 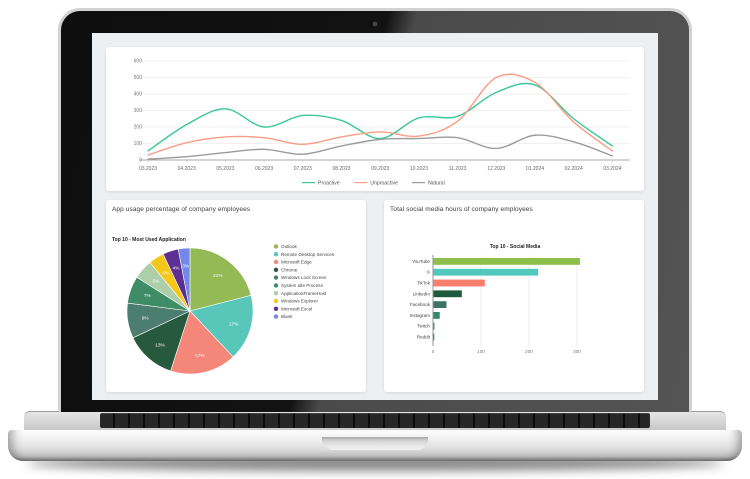 What do you see at coordinates (138, 62) in the screenshot?
I see `svg-text: 600` at bounding box center [138, 62].